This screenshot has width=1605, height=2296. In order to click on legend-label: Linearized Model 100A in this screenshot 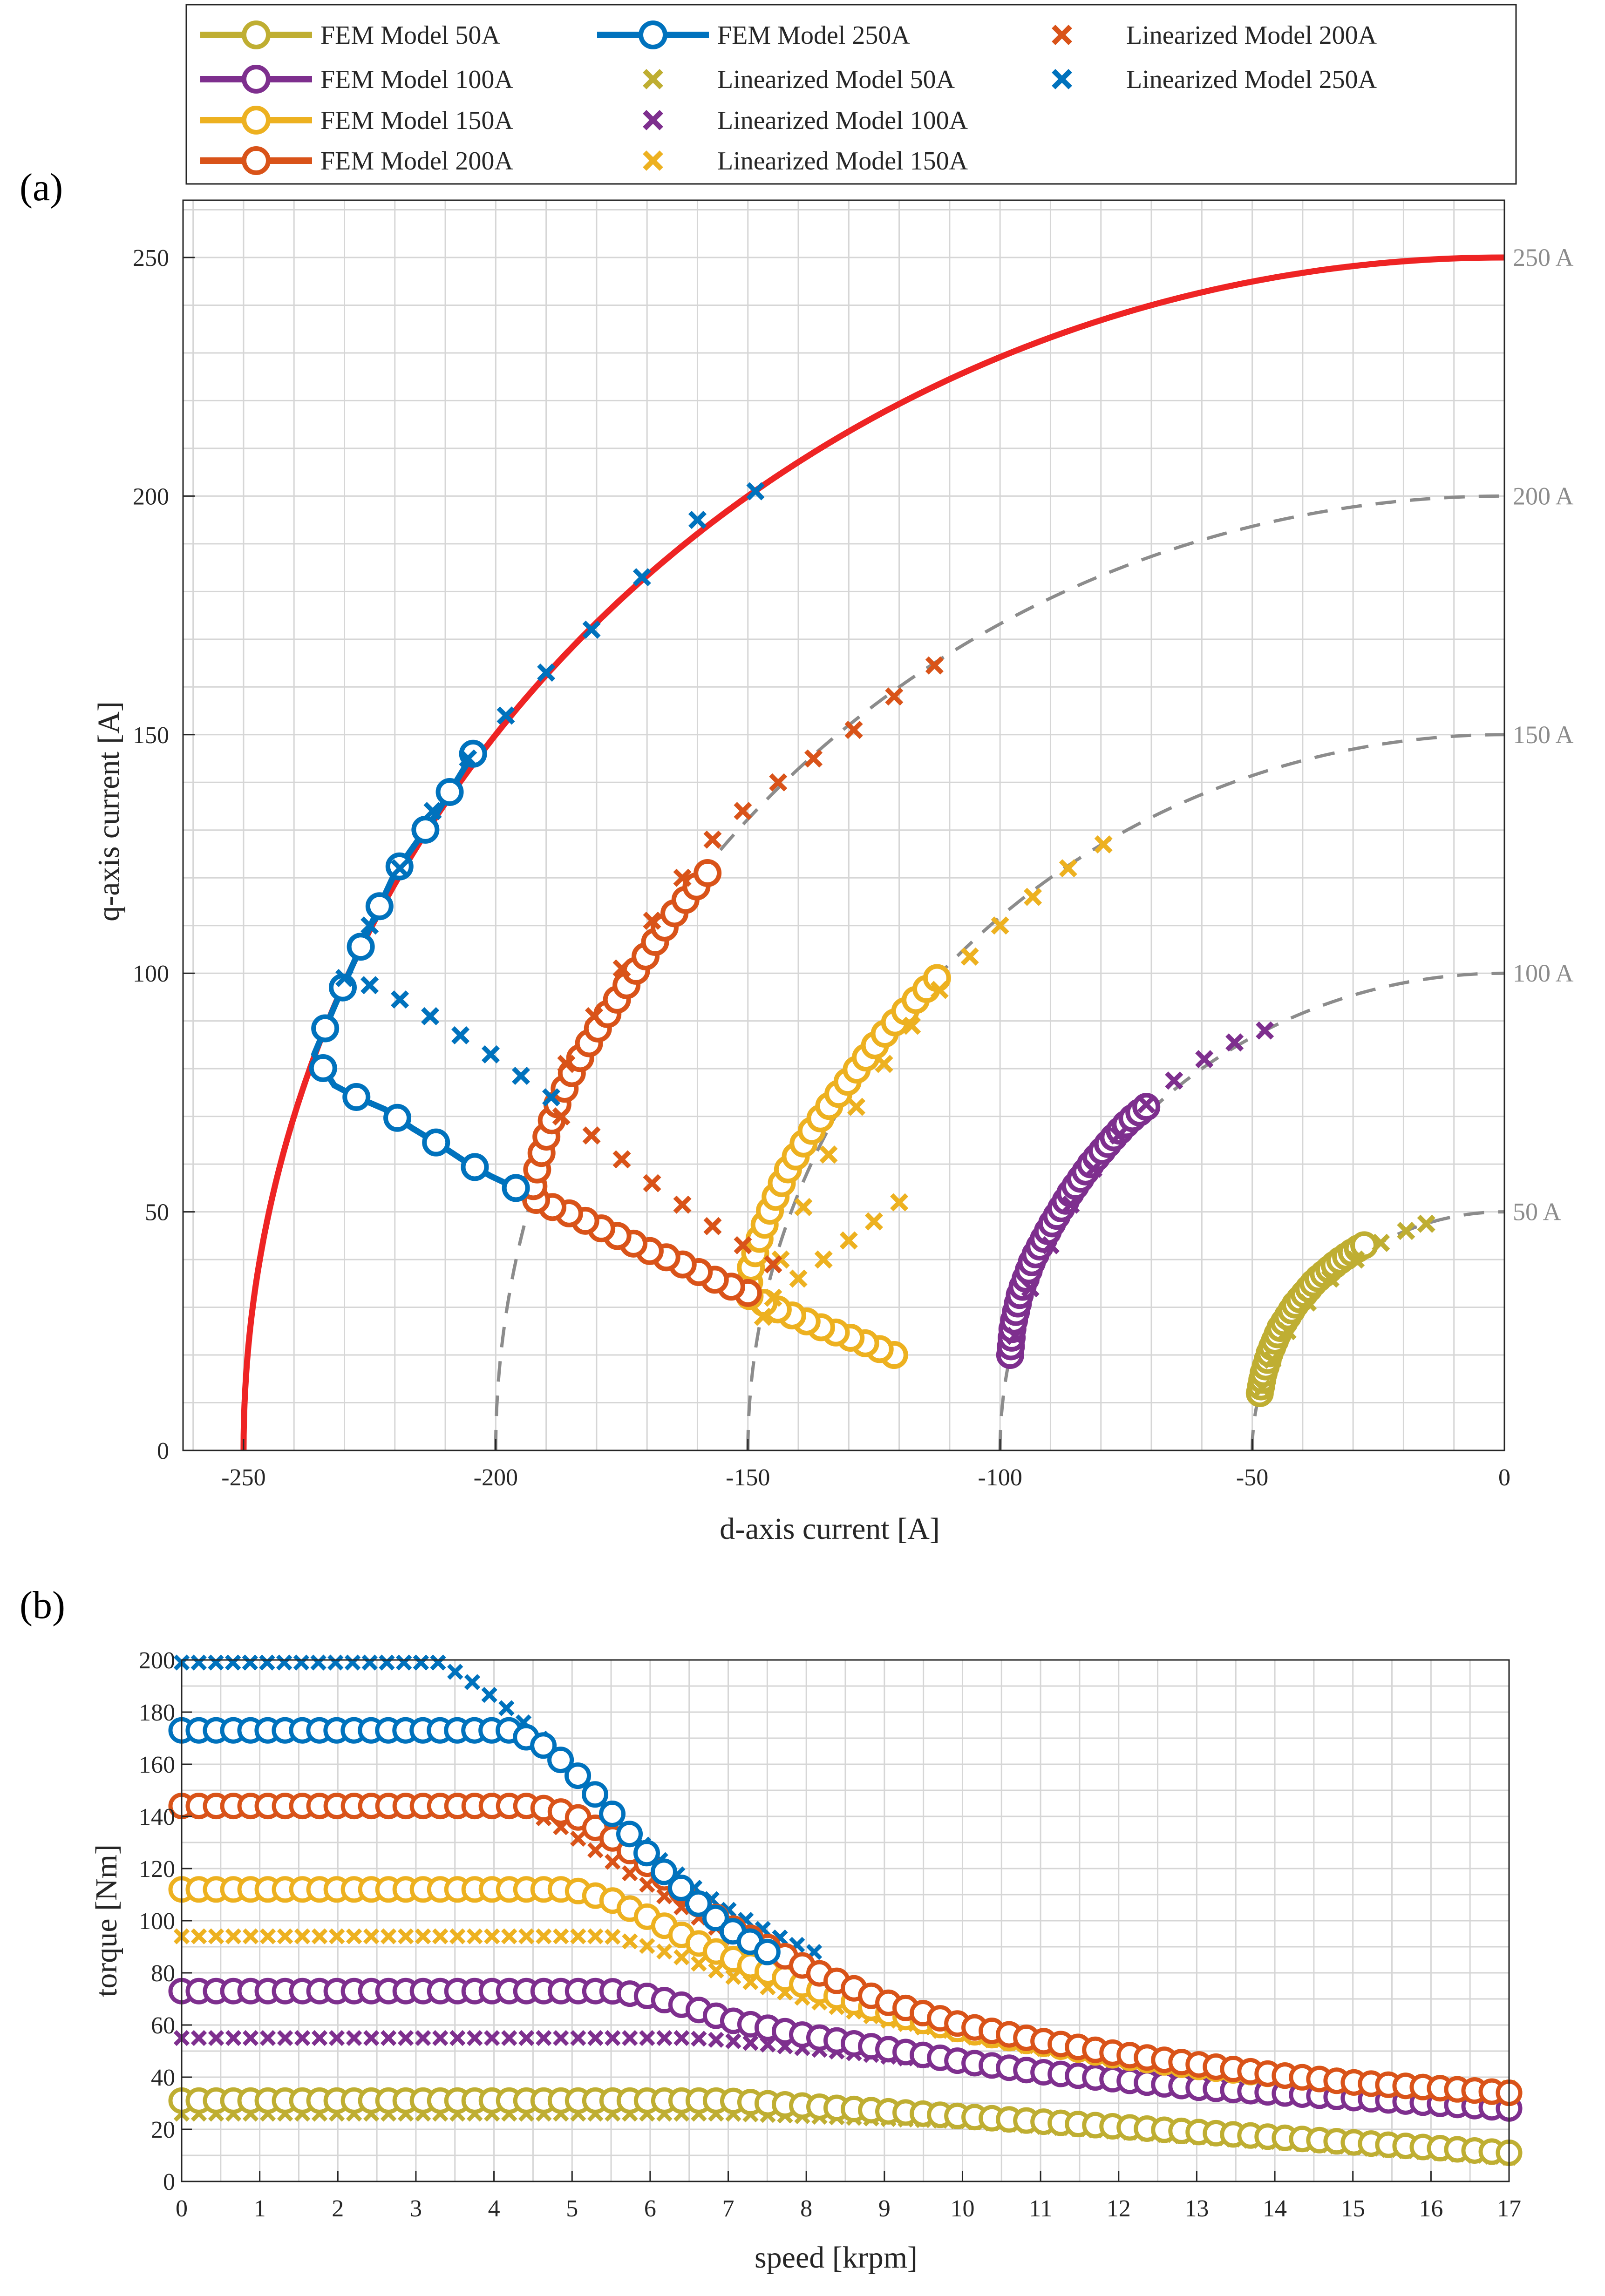, I will do `click(842, 121)`.